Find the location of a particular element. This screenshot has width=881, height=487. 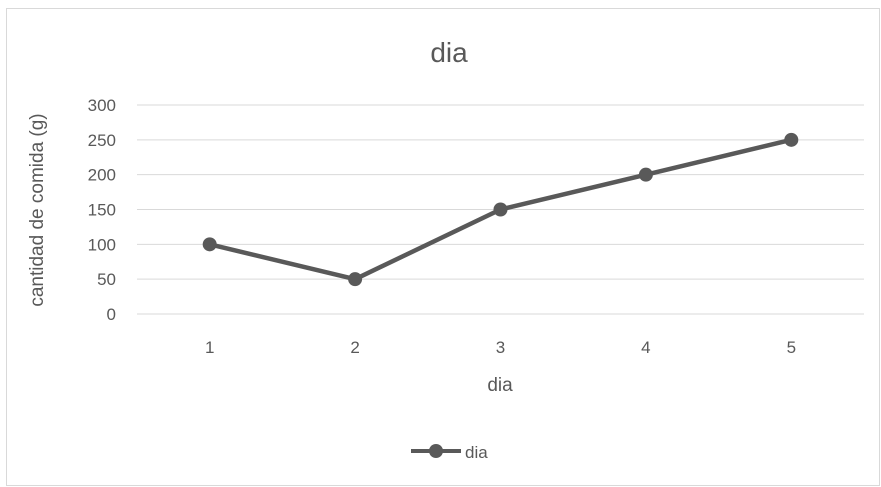

x-axis-title: dia is located at coordinates (500, 385).